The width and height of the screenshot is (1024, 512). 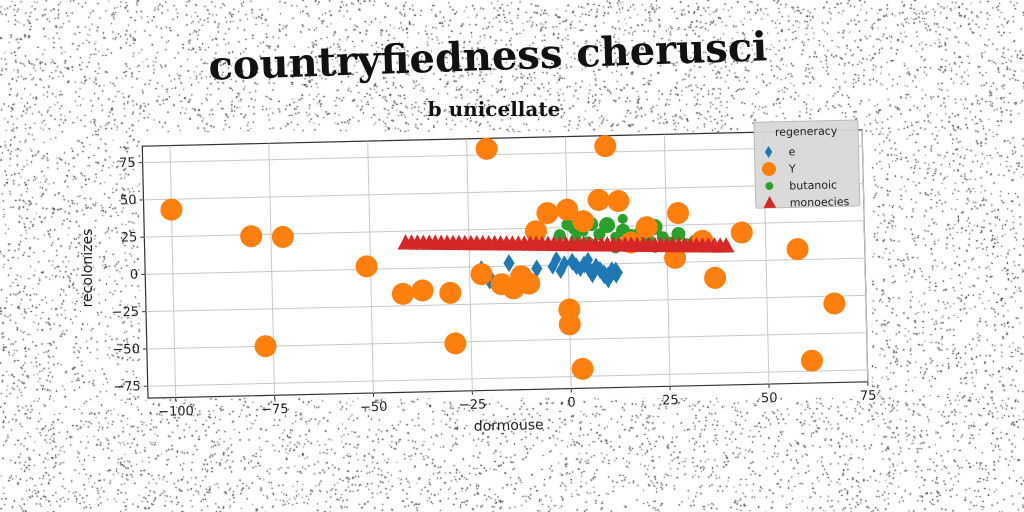 I want to click on legend-label: monoecies, so click(x=820, y=202).